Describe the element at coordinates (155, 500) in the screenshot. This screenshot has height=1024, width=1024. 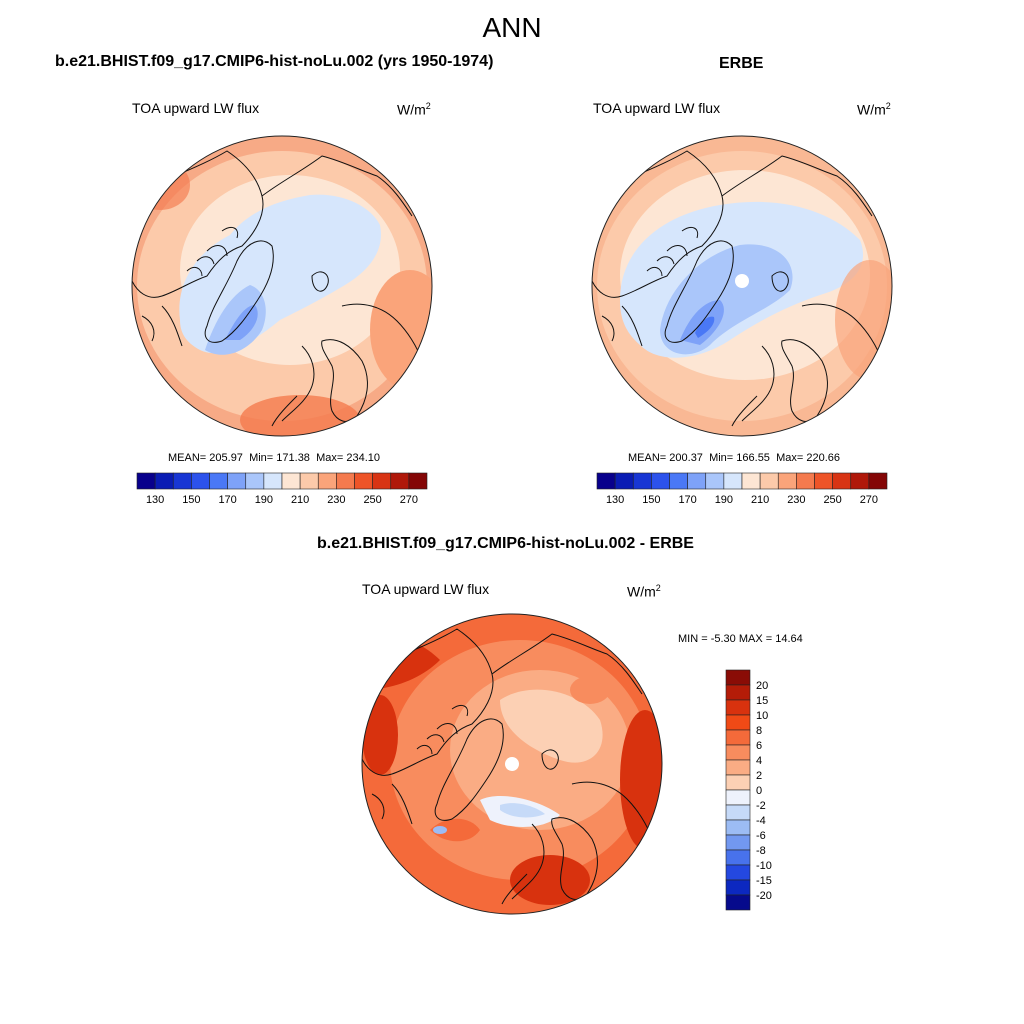
I see `panel1-colorbar-tick-label: 130` at that location.